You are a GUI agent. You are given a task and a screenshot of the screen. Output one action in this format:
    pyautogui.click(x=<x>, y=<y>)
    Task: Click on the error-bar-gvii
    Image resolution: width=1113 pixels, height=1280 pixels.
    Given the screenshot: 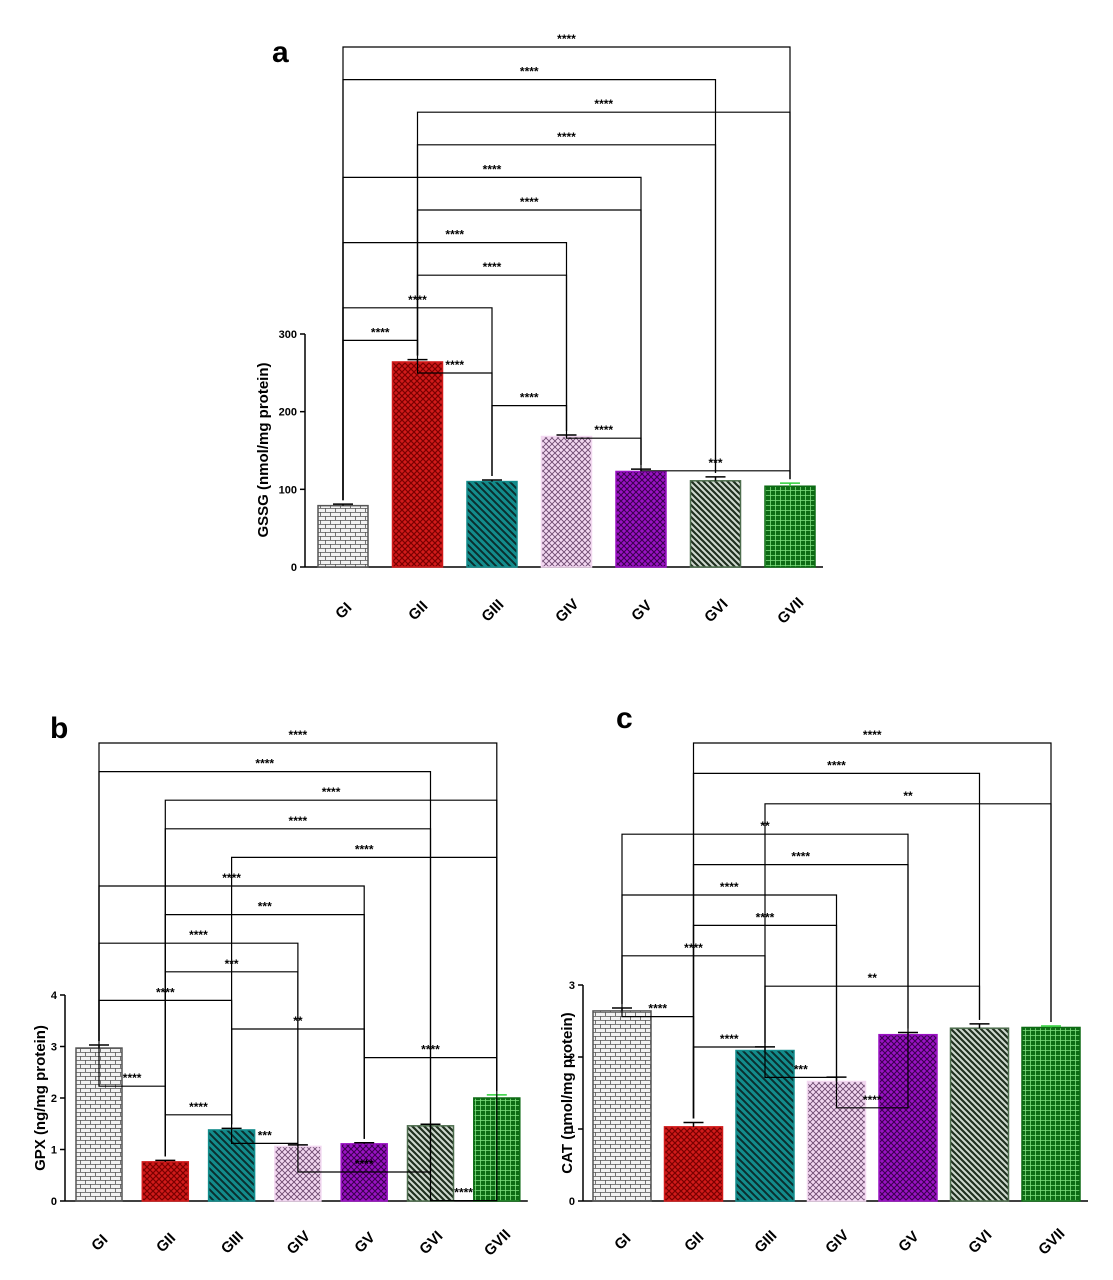 What is the action you would take?
    pyautogui.click(x=790, y=484)
    